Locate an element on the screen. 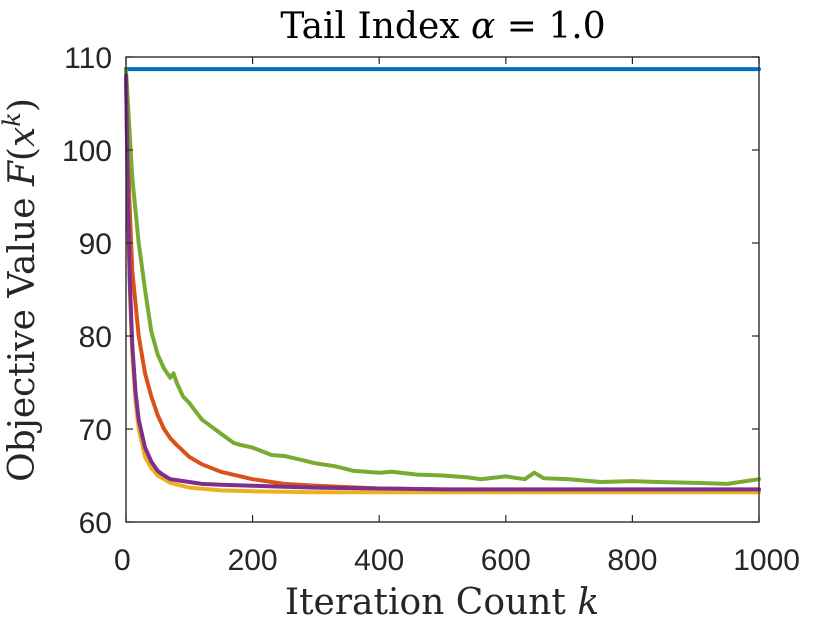 This screenshot has height=630, width=840. x-tick-label: 200 is located at coordinates (253, 560).